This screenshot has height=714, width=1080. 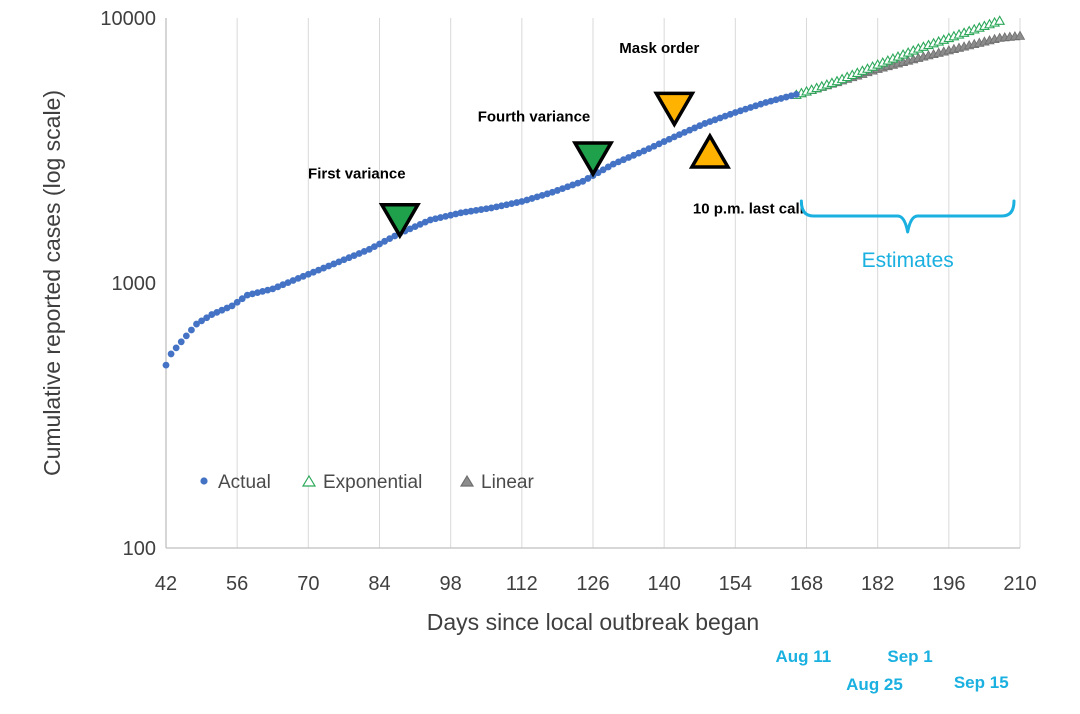 What do you see at coordinates (593, 622) in the screenshot?
I see `x-axis-title: Days since local outbreak began` at bounding box center [593, 622].